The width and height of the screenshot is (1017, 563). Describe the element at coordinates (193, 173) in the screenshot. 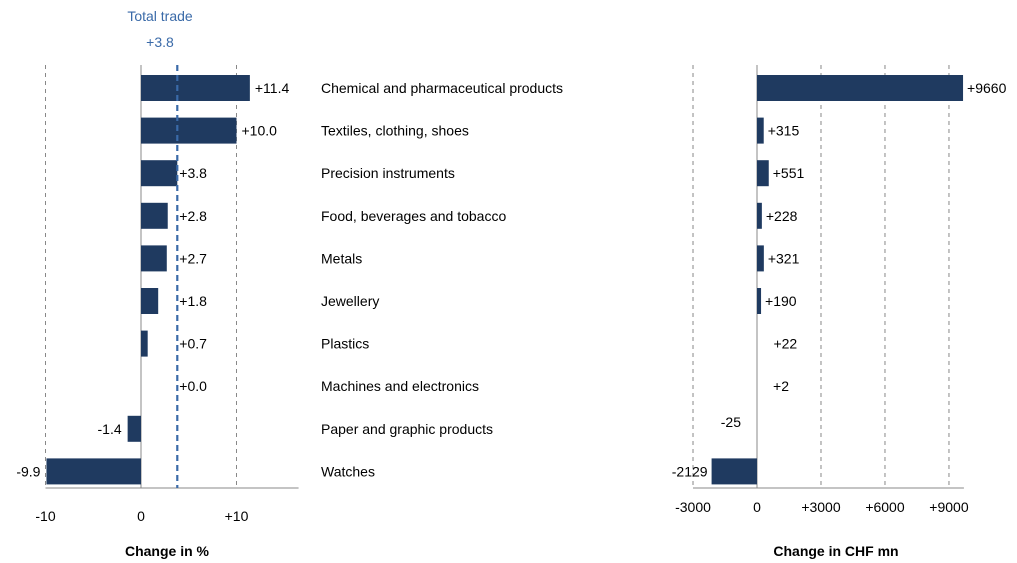

I see `left-value-label: +3.8` at that location.